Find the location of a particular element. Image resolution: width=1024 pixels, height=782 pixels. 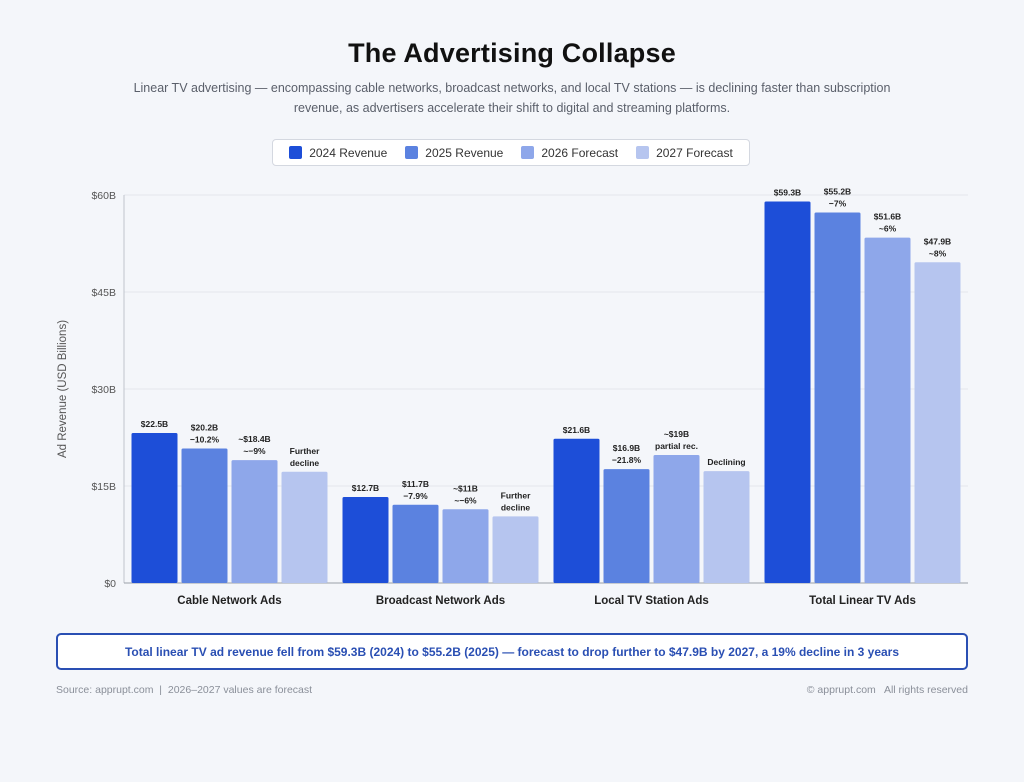

x-tick-label: Local TV Station Ads is located at coordinates (651, 601).